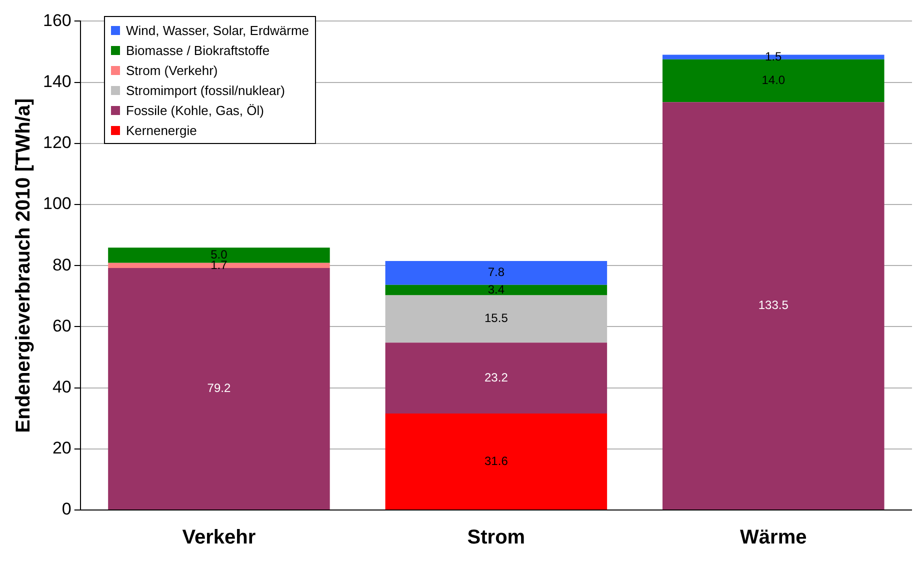 The height and width of the screenshot is (566, 920). I want to click on data-label: 23.2, so click(496, 377).